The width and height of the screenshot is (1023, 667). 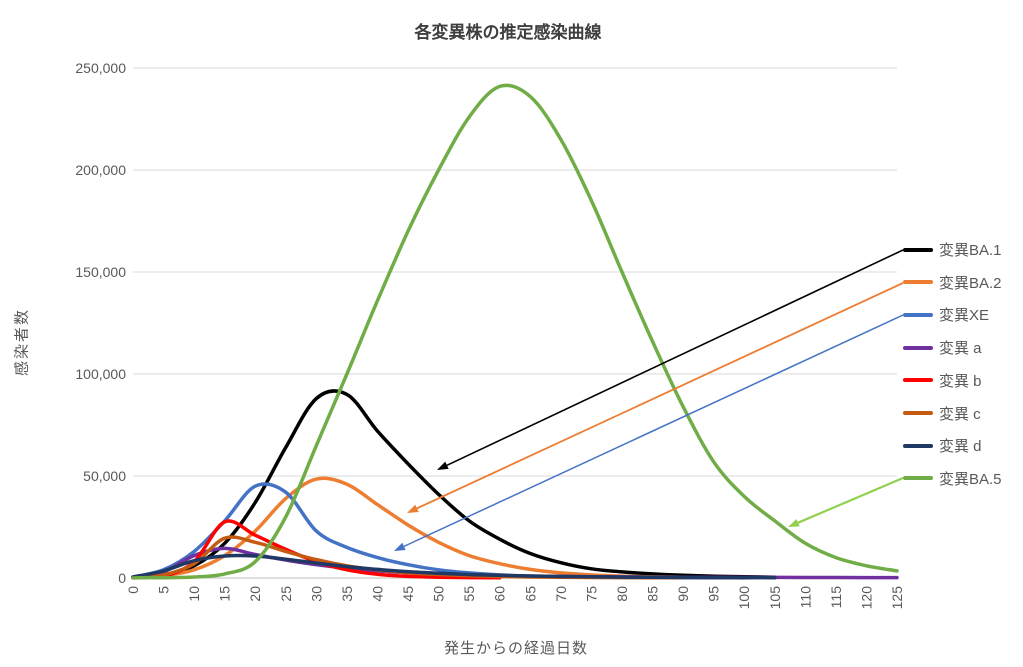 What do you see at coordinates (286, 594) in the screenshot?
I see `x-tick-label: 25` at bounding box center [286, 594].